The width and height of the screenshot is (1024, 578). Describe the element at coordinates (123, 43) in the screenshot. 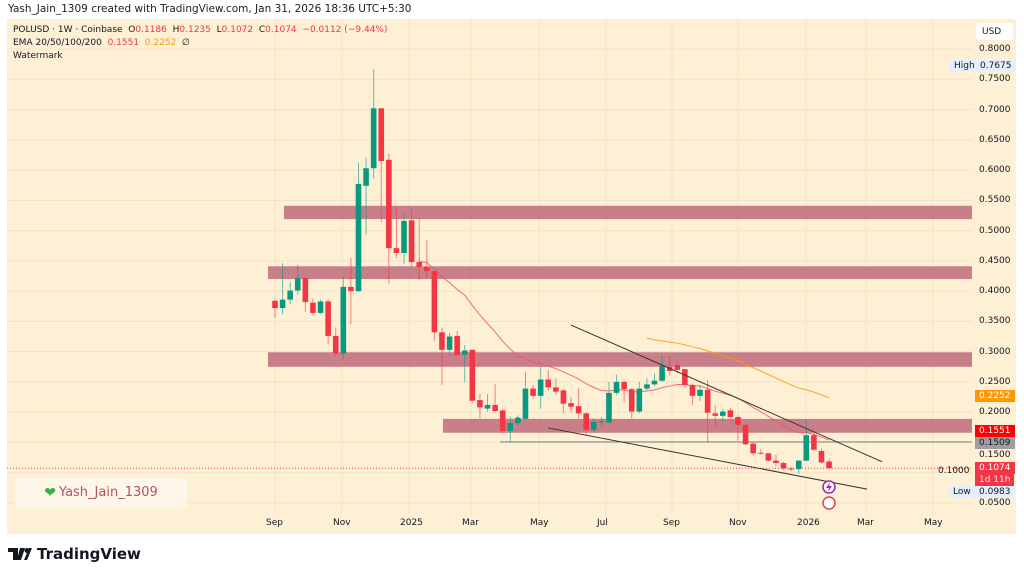

I see `ema20-value: 0.1551` at that location.